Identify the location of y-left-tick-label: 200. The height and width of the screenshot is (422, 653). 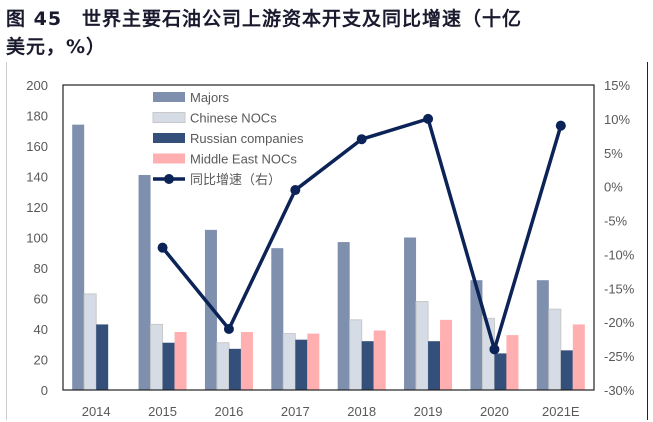
(37, 85).